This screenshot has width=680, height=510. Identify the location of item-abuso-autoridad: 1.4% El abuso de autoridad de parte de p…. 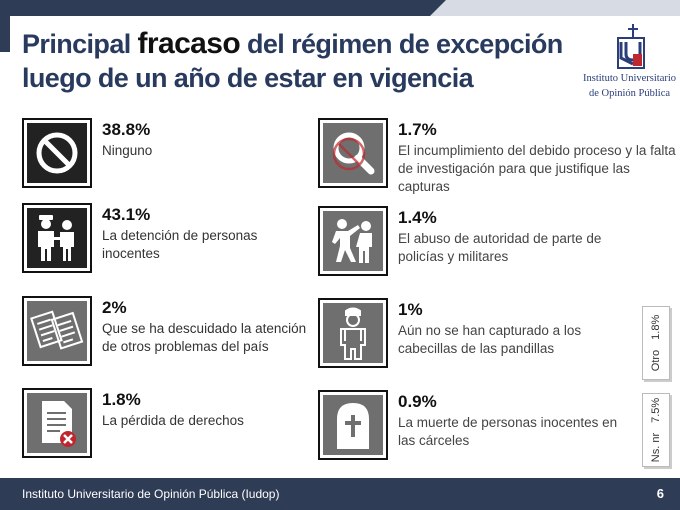
(488, 246).